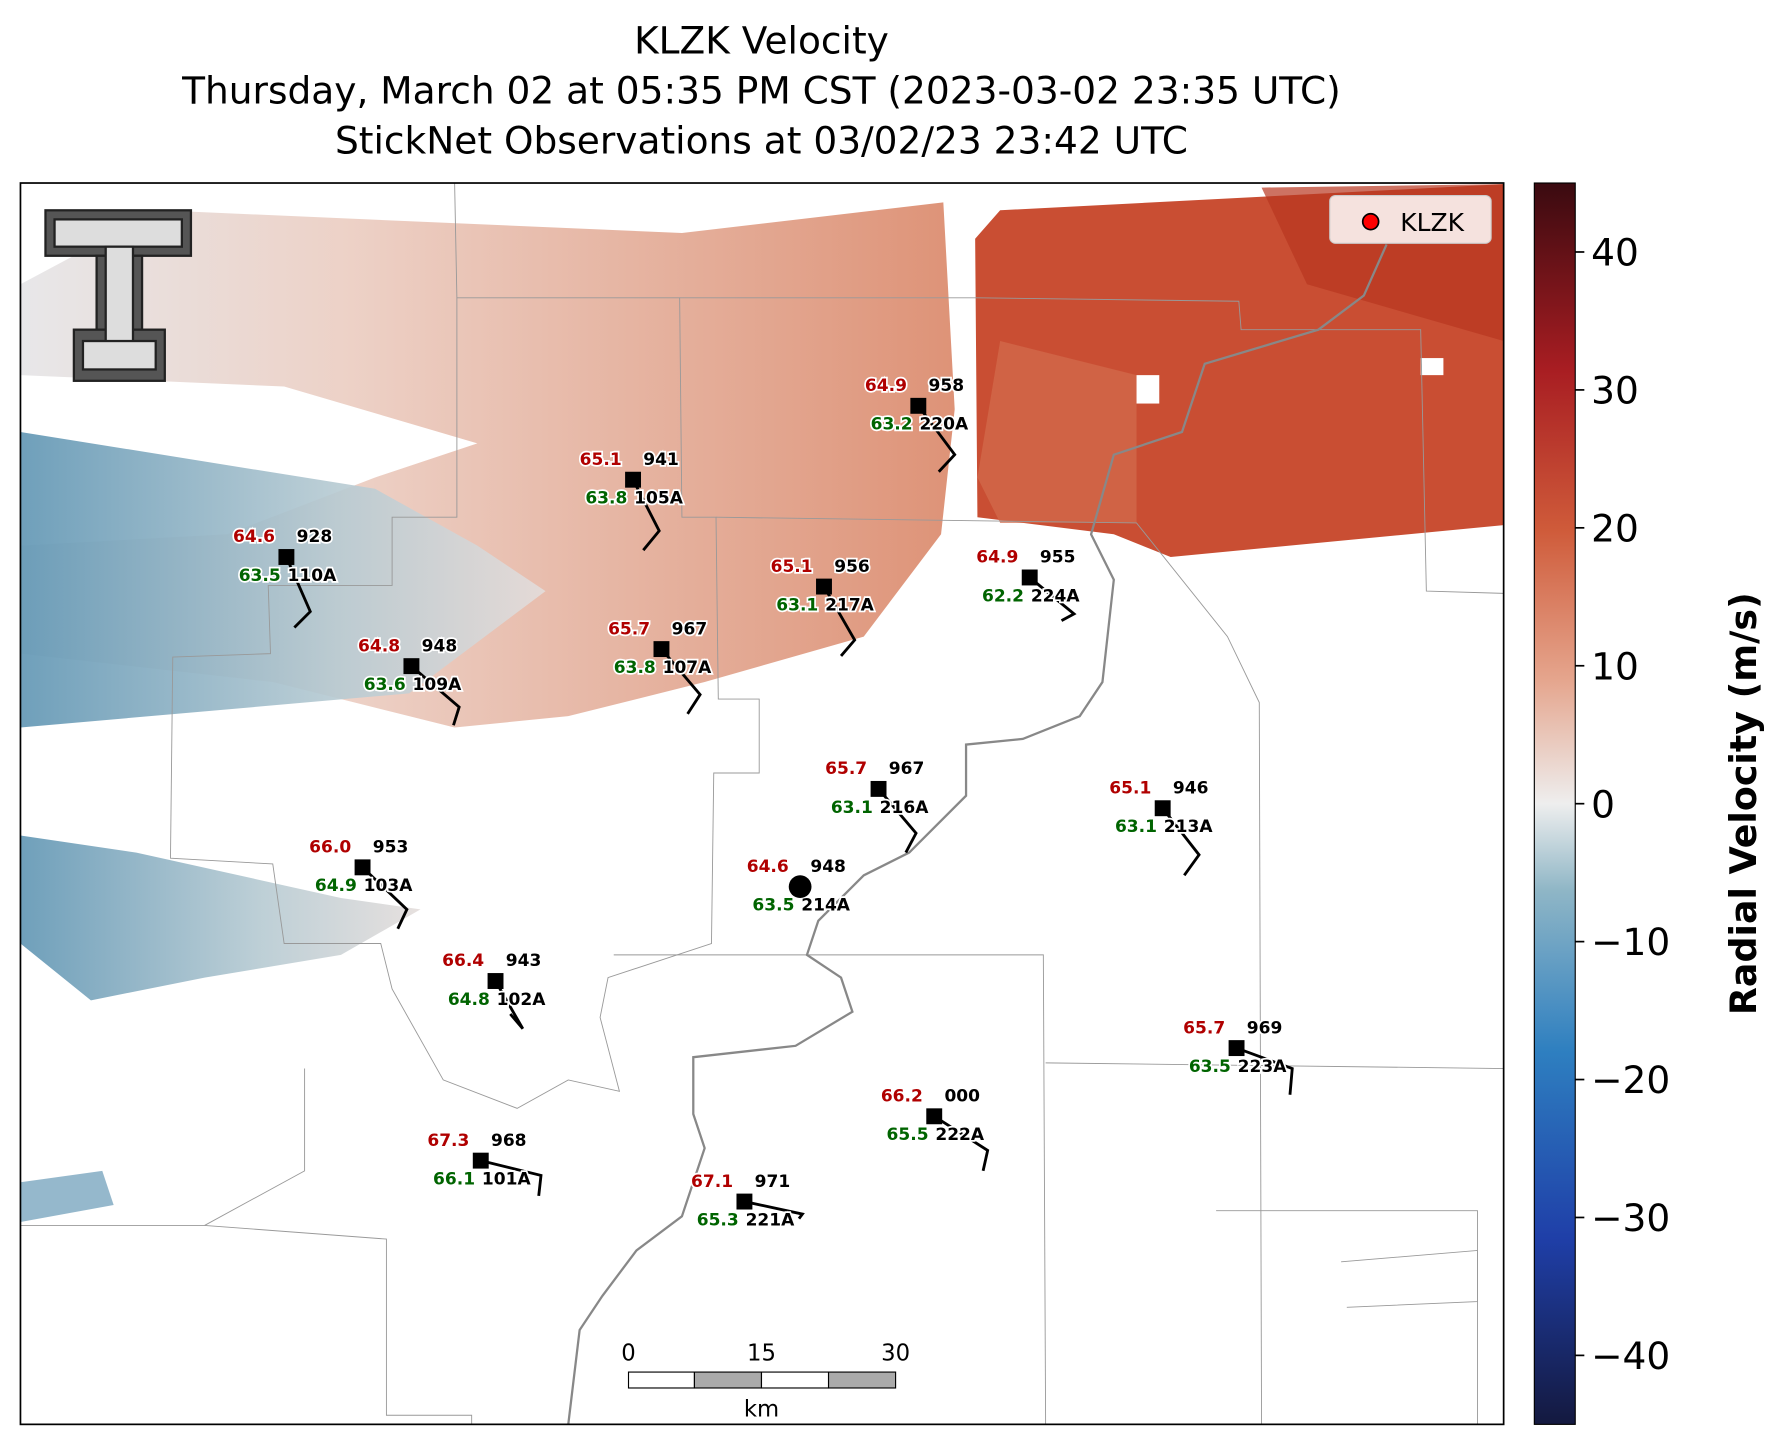 Image resolution: width=1773 pixels, height=1438 pixels. I want to click on scale-label: 30, so click(895, 1354).